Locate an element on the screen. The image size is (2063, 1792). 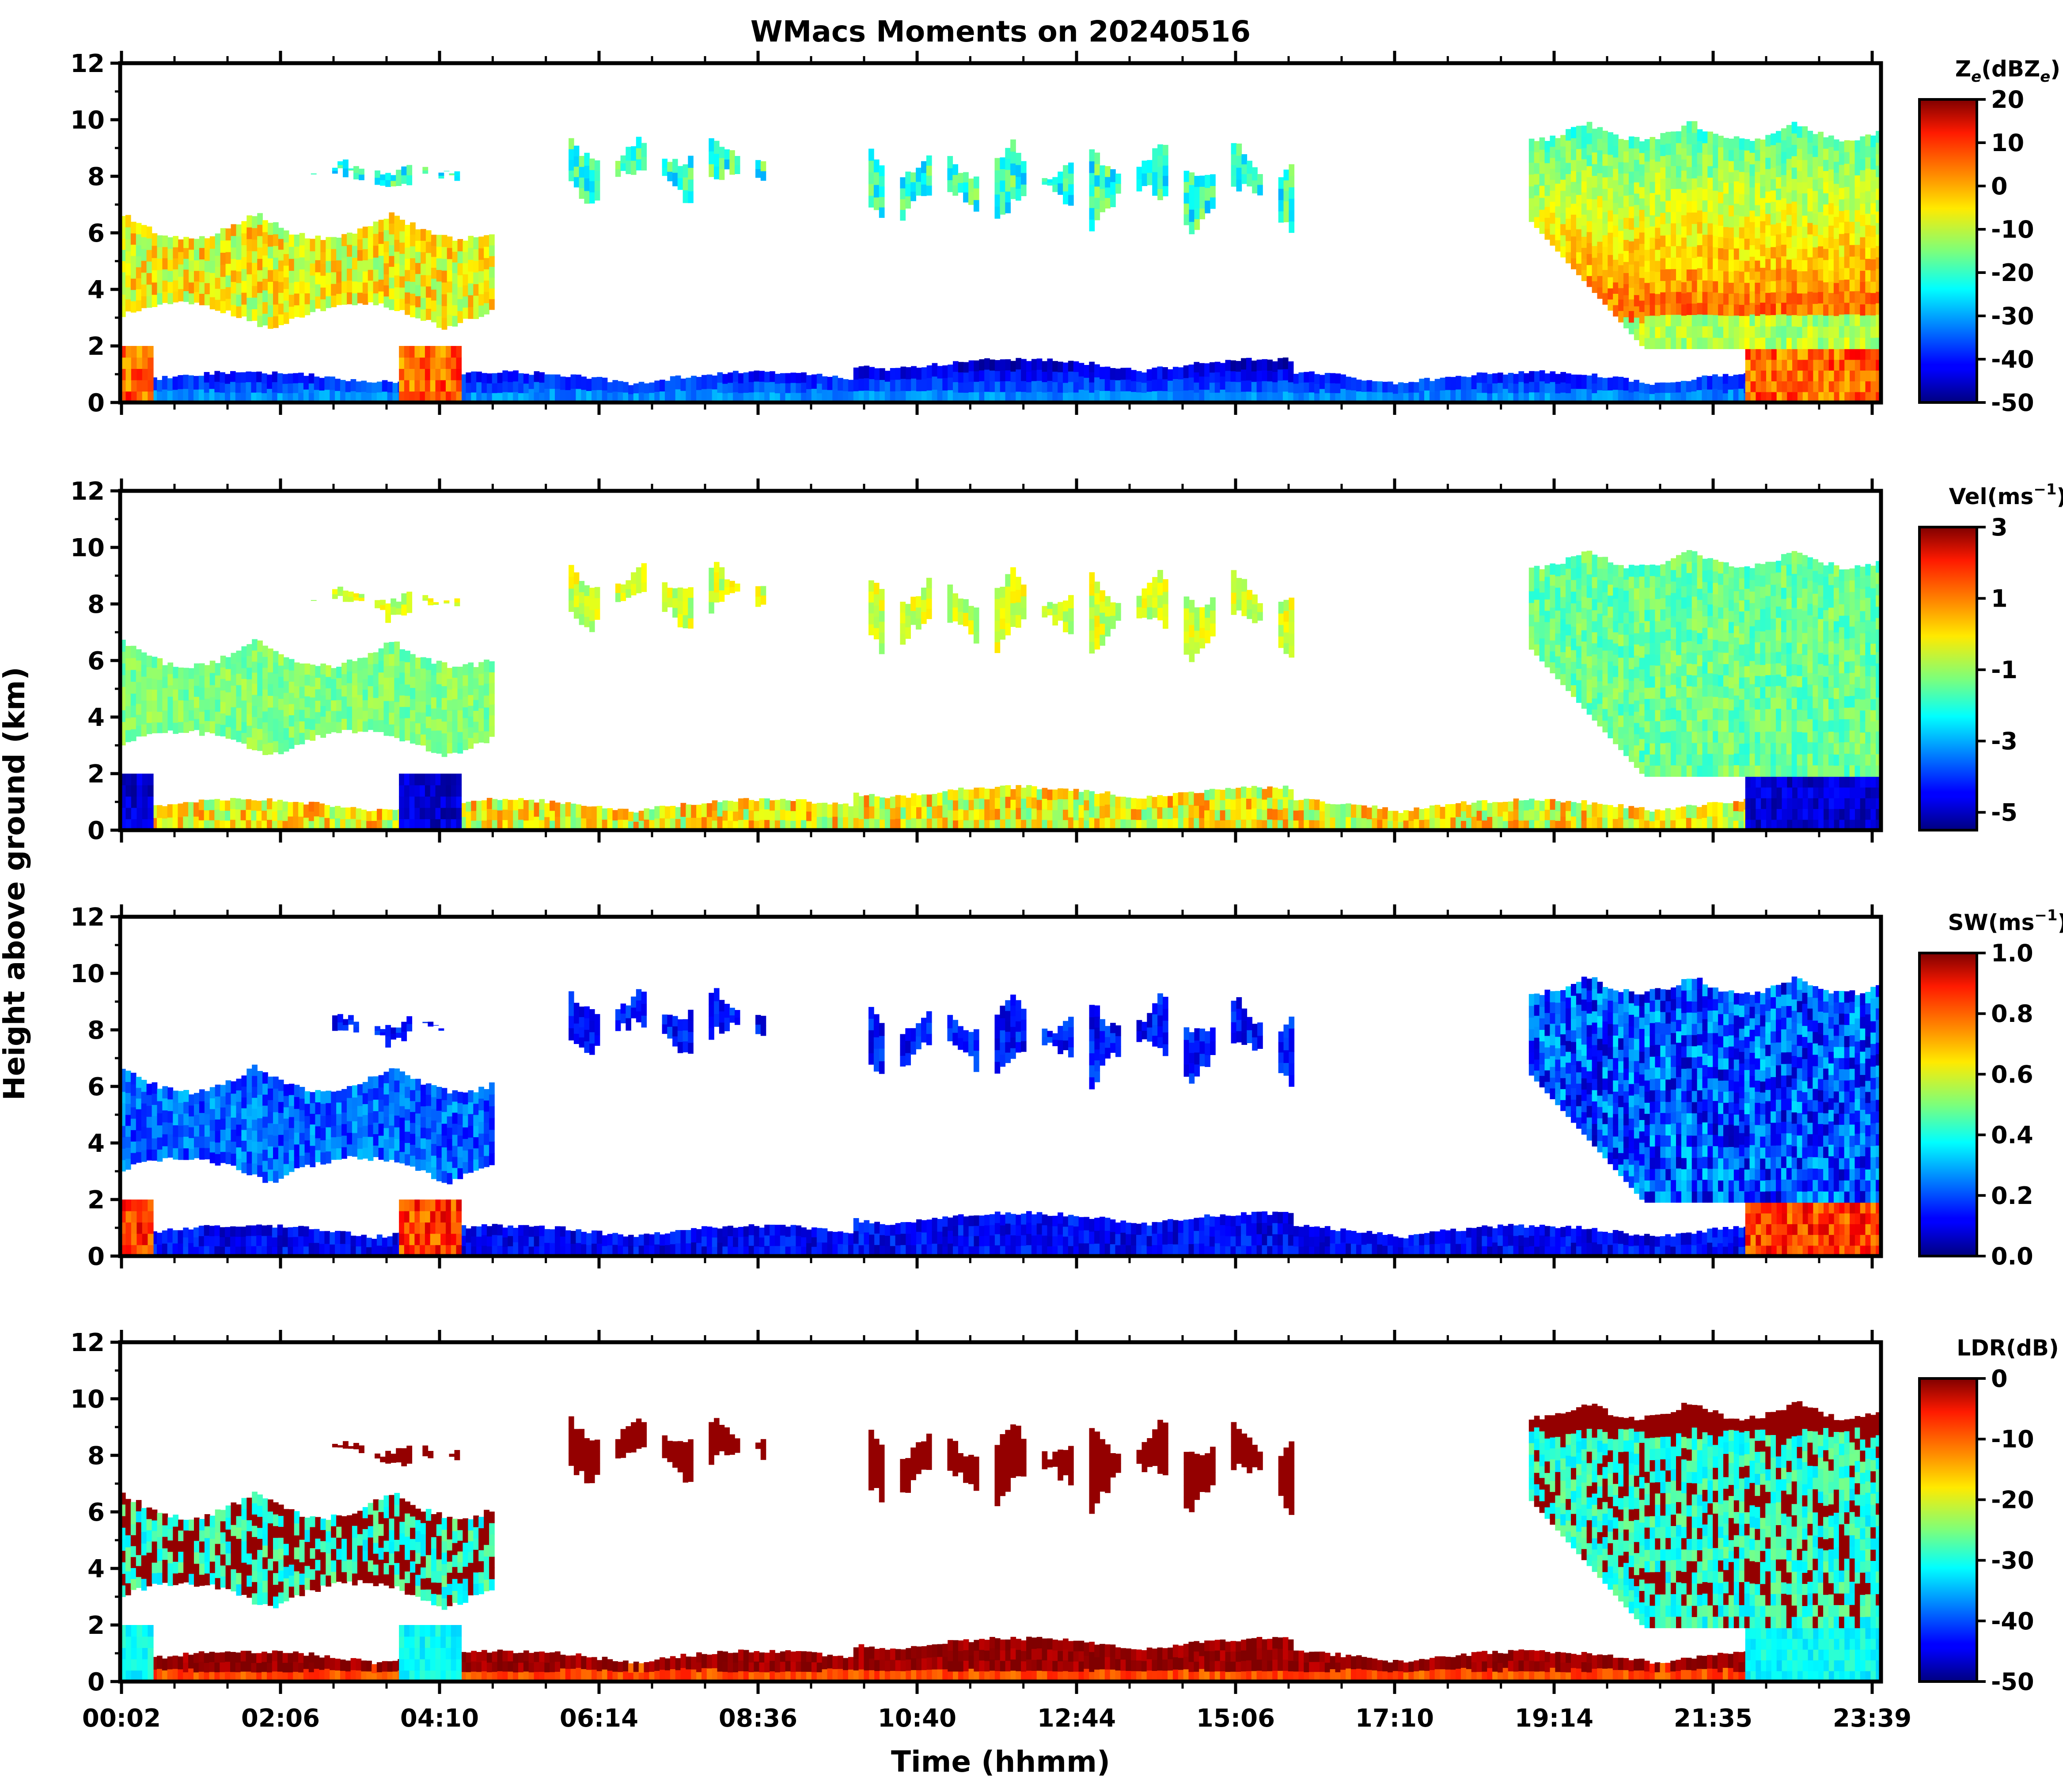
y-tick-label: 2 is located at coordinates (96, 346).